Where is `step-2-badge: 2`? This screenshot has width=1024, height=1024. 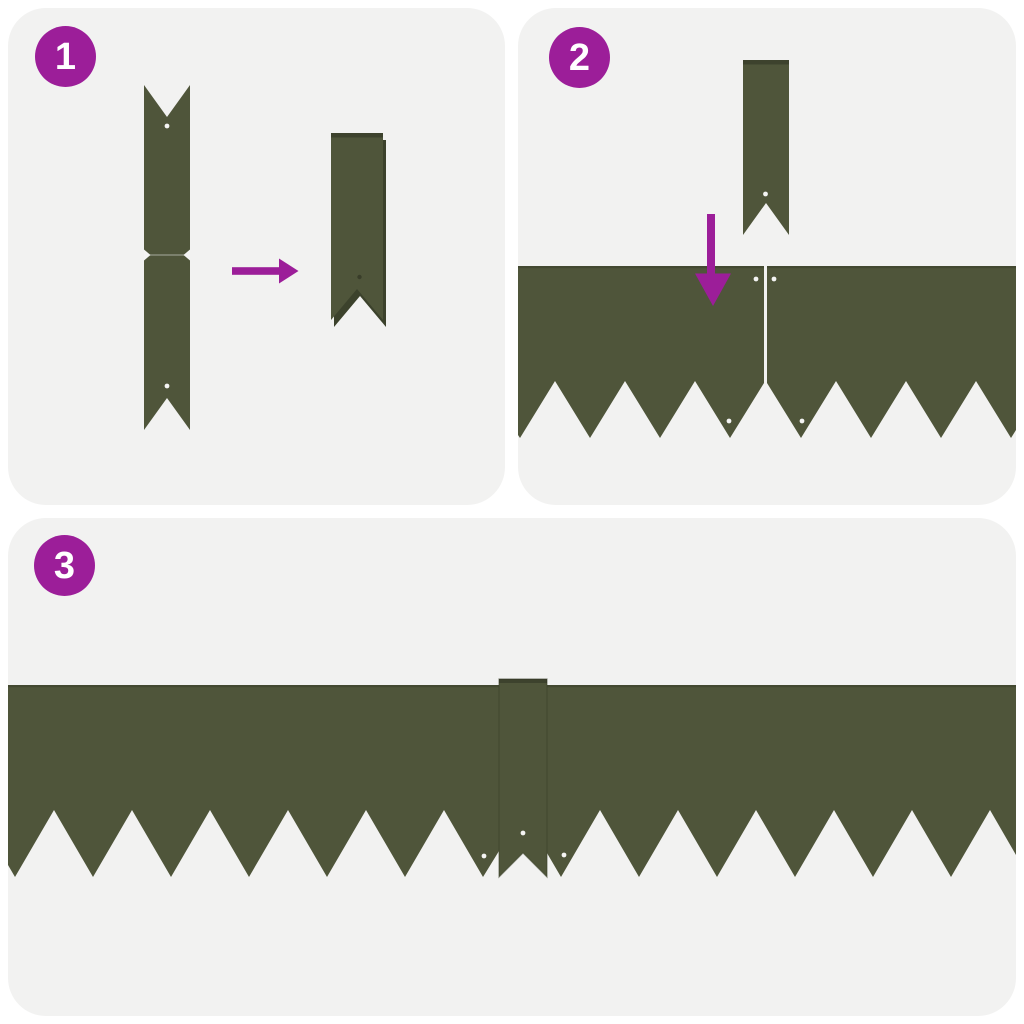
step-2-badge: 2 is located at coordinates (579, 57).